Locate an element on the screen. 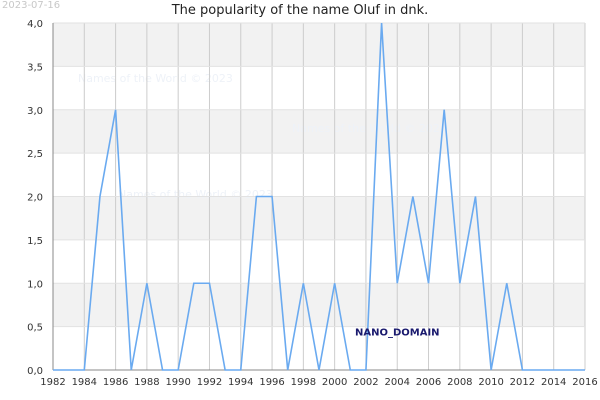 Image resolution: width=600 pixels, height=400 pixels. x-tick-label: 2016 is located at coordinates (584, 382).